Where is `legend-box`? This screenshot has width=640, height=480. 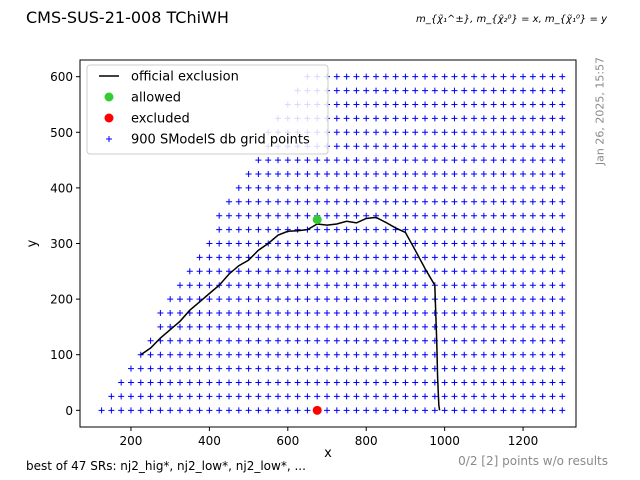
legend-box is located at coordinates (207, 109).